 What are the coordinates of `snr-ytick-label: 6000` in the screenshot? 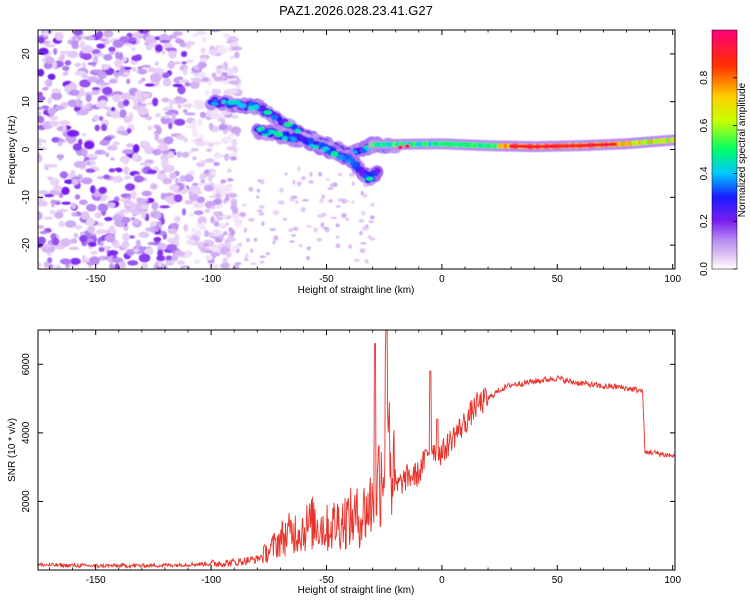 It's located at (26, 364).